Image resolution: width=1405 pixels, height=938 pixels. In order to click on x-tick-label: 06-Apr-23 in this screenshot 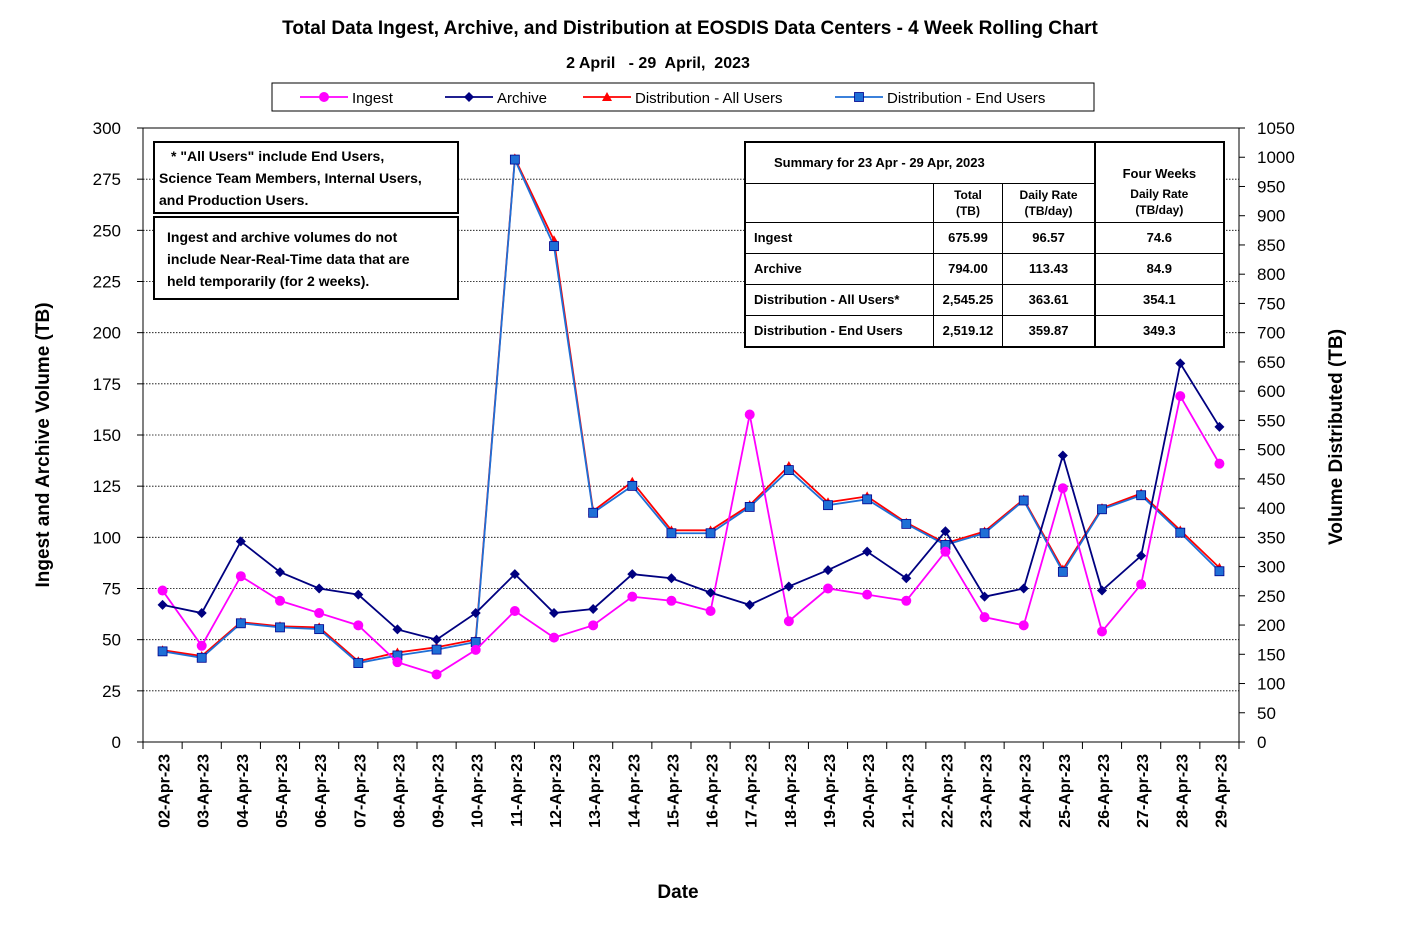, I will do `click(321, 791)`.